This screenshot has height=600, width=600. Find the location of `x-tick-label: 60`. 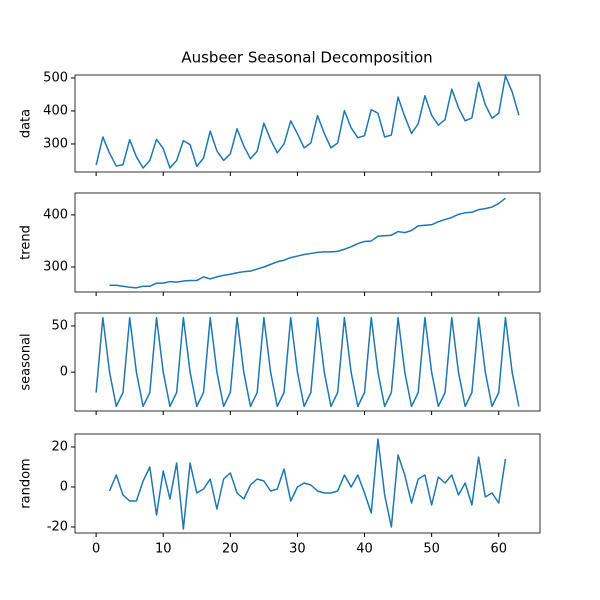

x-tick-label: 60 is located at coordinates (498, 549).